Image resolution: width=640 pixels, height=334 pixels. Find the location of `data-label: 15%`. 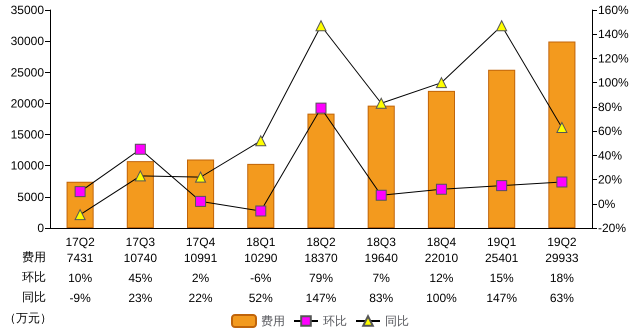

data-label: 15% is located at coordinates (502, 278).